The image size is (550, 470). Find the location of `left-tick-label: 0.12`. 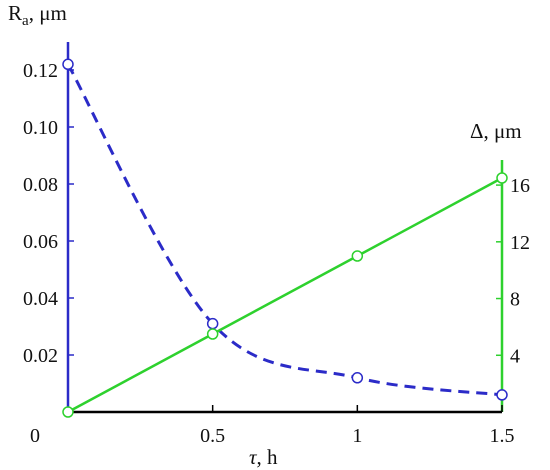

left-tick-label: 0.12 is located at coordinates (40, 71).